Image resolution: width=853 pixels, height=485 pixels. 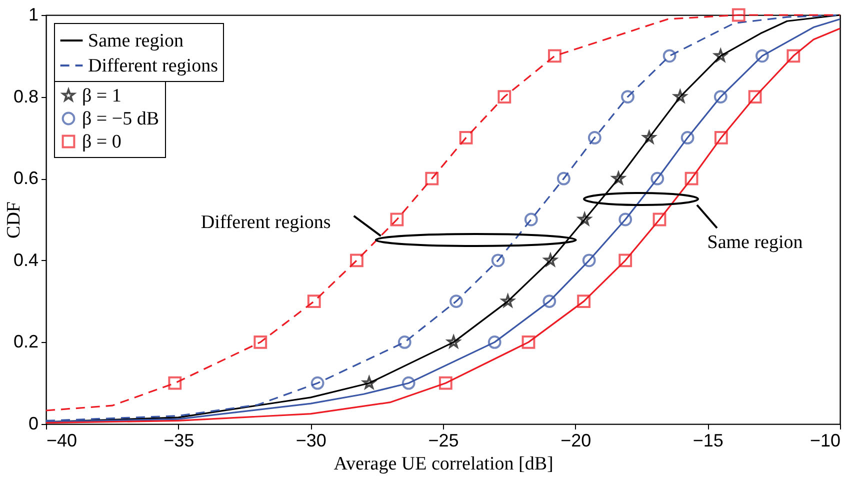 What do you see at coordinates (102, 142) in the screenshot?
I see `legend-label: β = 0` at bounding box center [102, 142].